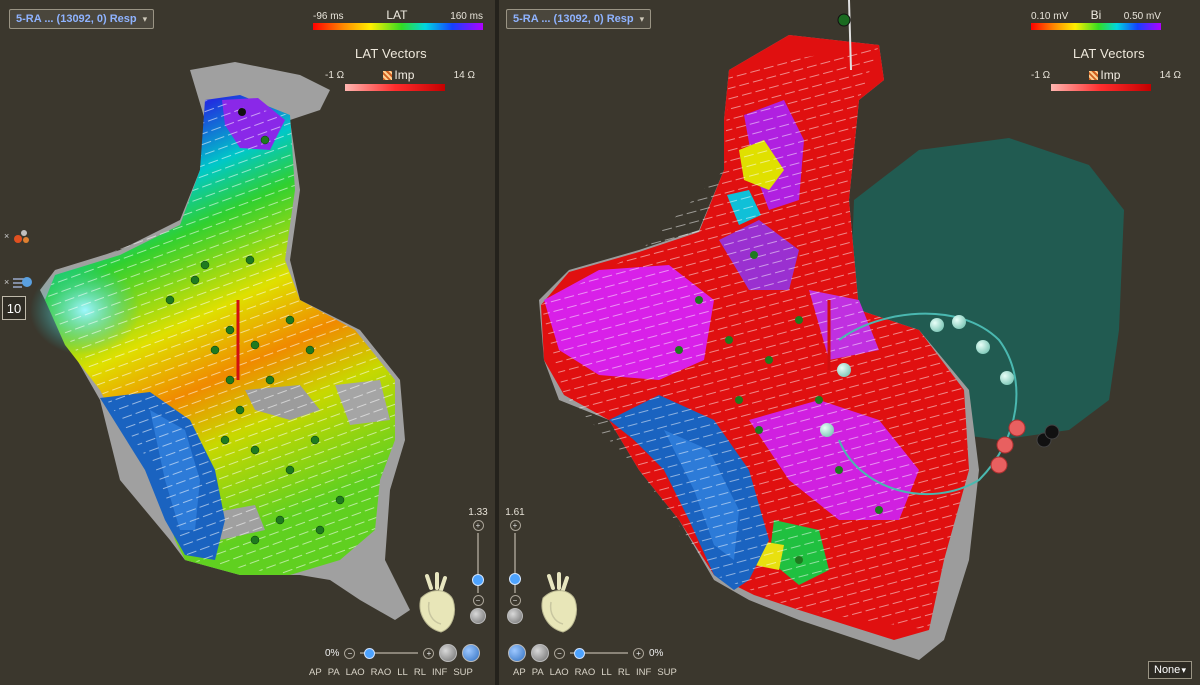  What do you see at coordinates (1050, 16) in the screenshot?
I see `bi-legend-min: 0.10 mV` at bounding box center [1050, 16].